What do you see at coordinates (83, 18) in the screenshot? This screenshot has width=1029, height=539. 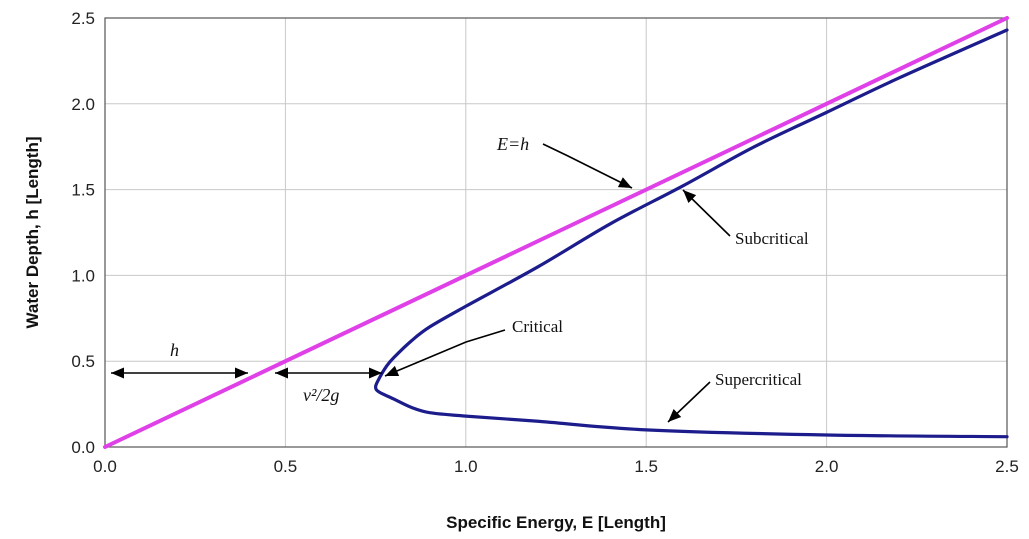 I see `y-tick-label: 2.5` at bounding box center [83, 18].